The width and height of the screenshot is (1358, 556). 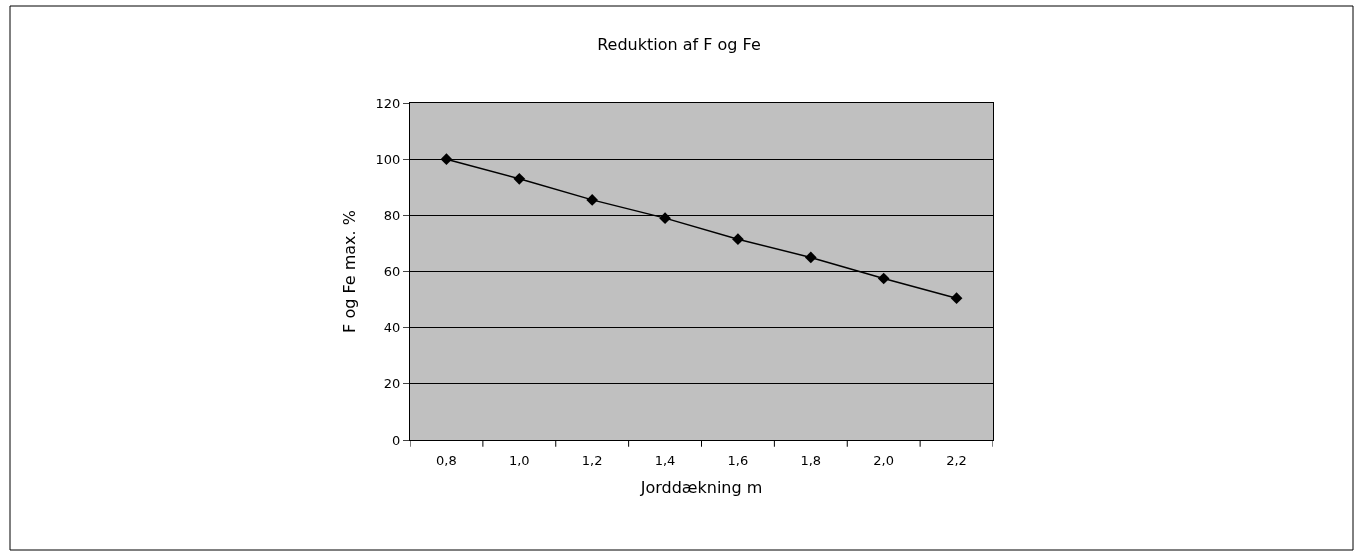 I want to click on x-tick-label: 1,8, so click(x=811, y=460).